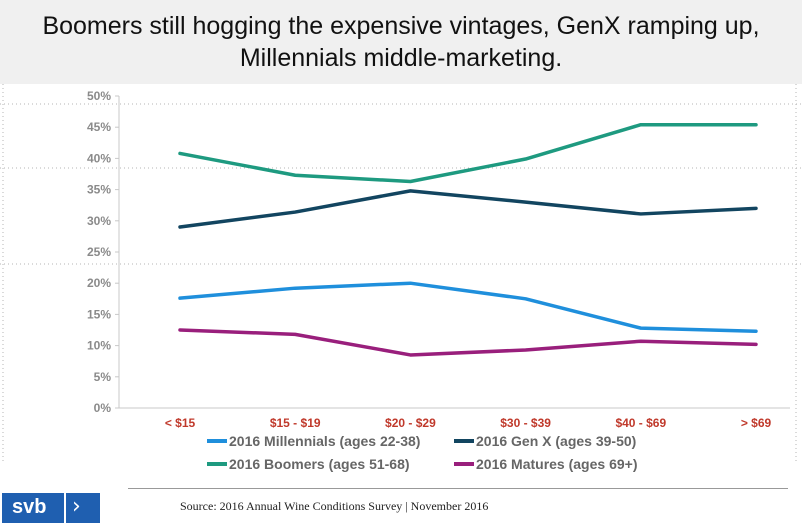 The height and width of the screenshot is (526, 802). Describe the element at coordinates (756, 423) in the screenshot. I see `x-tick-label: > $69` at that location.